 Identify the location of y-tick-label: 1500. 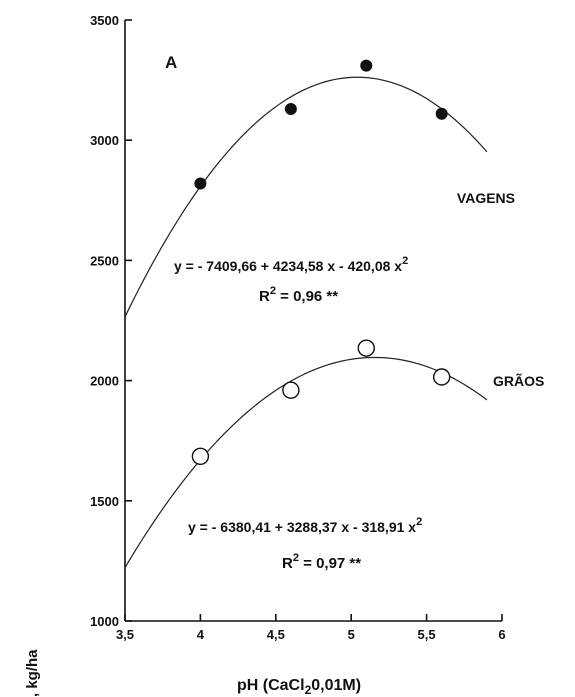
(104, 501).